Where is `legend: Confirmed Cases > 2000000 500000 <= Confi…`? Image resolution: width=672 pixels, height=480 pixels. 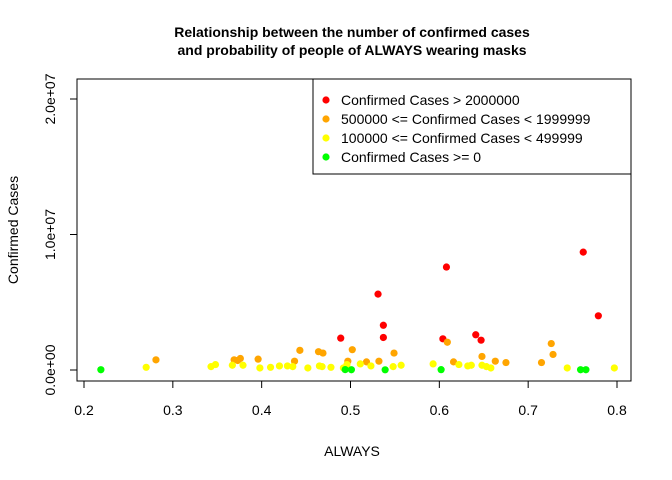 legend: Confirmed Cases > 2000000 500000 <= Confi… is located at coordinates (472, 126).